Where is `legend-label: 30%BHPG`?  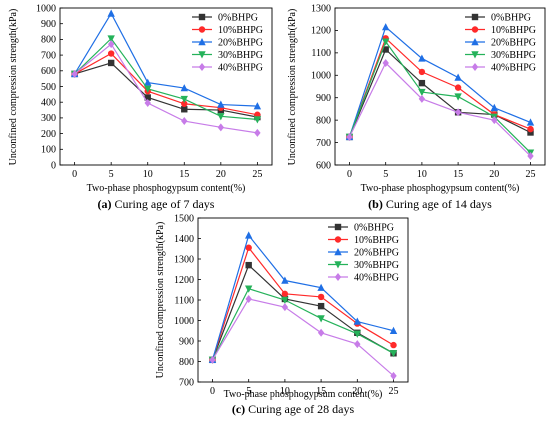
legend-label: 30%BHPG is located at coordinates (513, 55).